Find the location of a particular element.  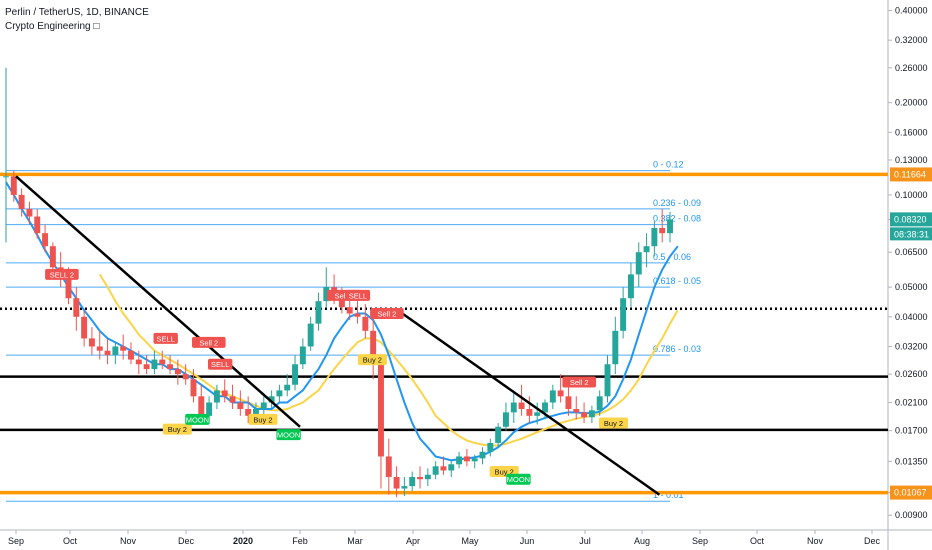

time-tick-label: Dec is located at coordinates (186, 541).